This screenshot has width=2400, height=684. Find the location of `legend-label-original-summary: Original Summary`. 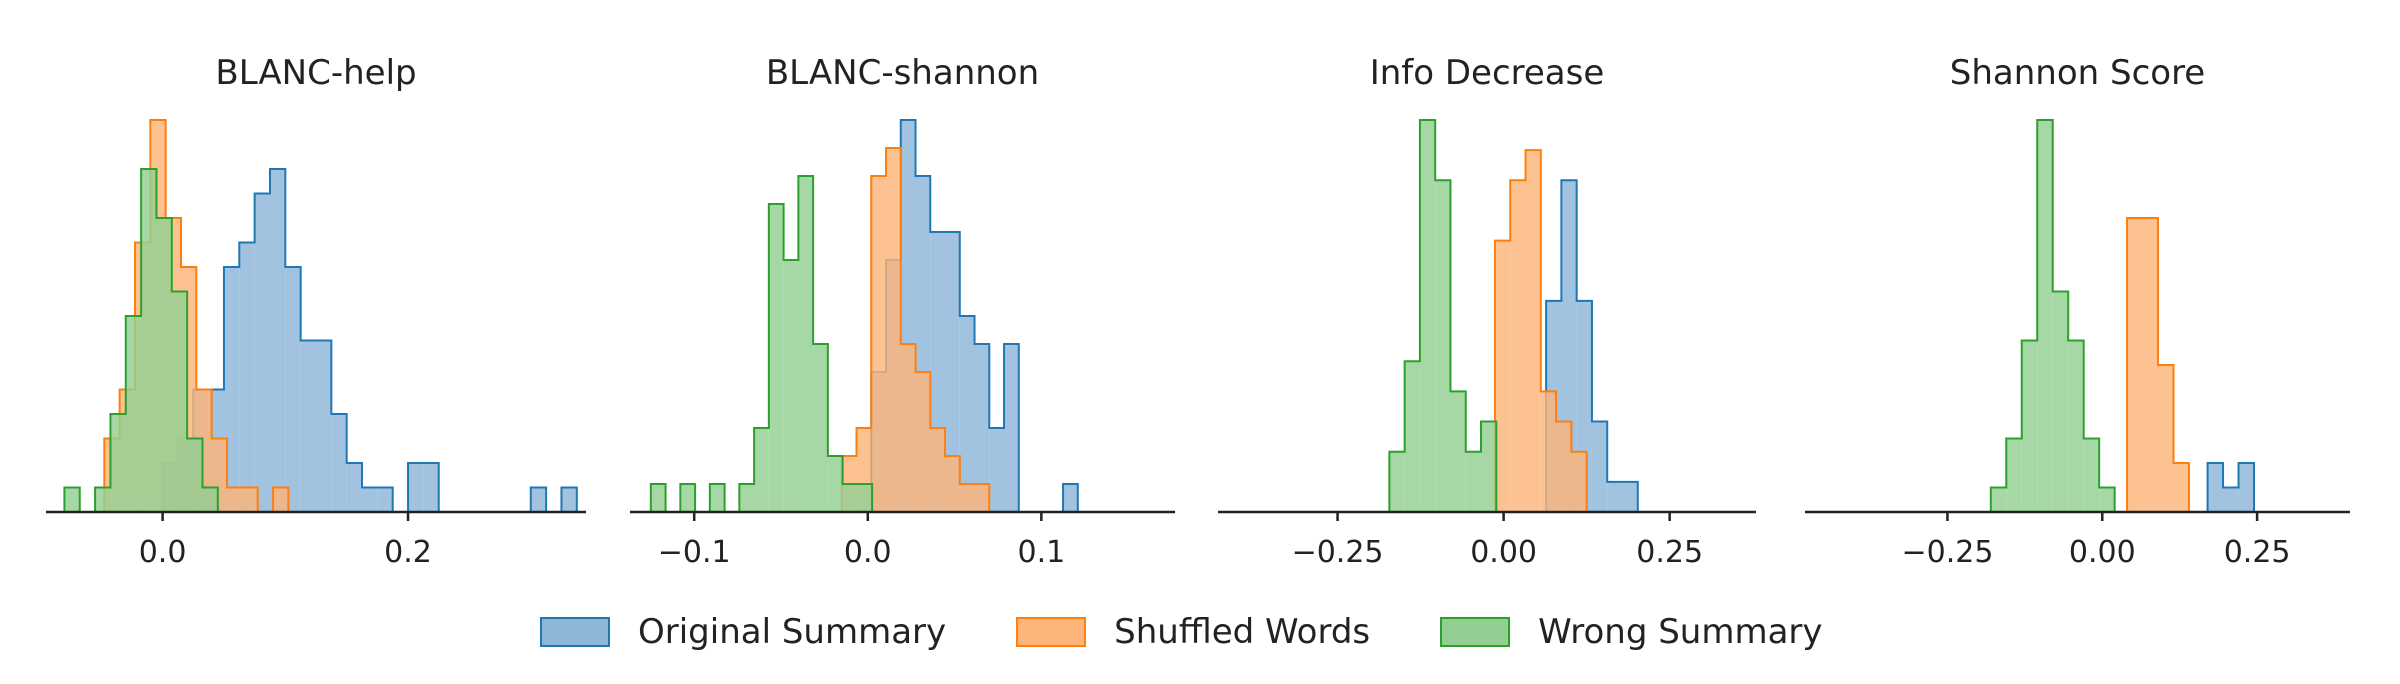

legend-label-original-summary: Original Summary is located at coordinates (792, 632).